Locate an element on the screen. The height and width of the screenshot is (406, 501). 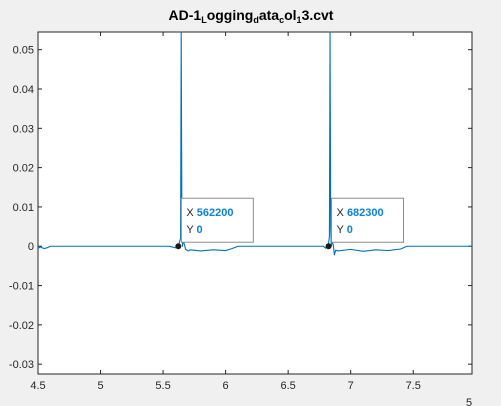
chart-title: AD-1Loggingdatacol13.cvt is located at coordinates (251, 16).